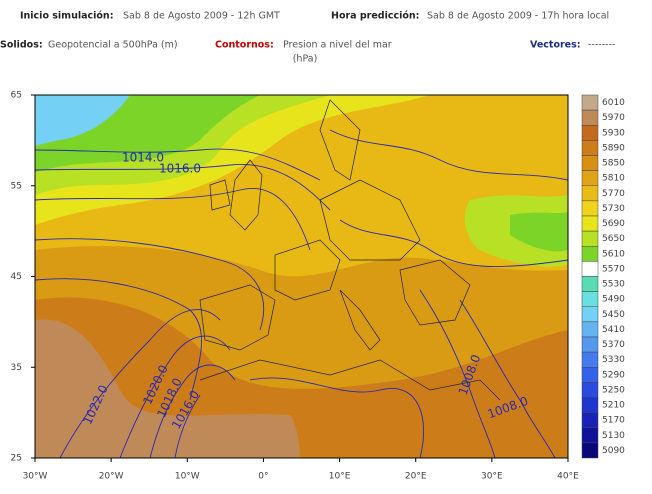 This screenshot has height=494, width=652. Describe the element at coordinates (613, 209) in the screenshot. I see `colorbar-label: 5730` at that location.